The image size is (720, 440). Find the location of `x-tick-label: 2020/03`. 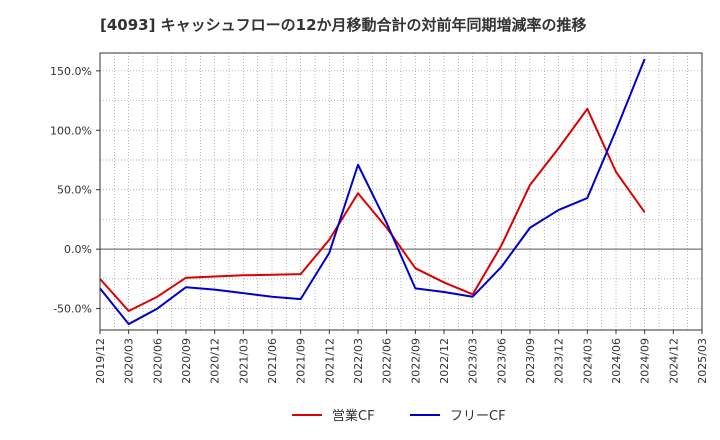

x-tick-label: 2020/03 is located at coordinates (129, 361).